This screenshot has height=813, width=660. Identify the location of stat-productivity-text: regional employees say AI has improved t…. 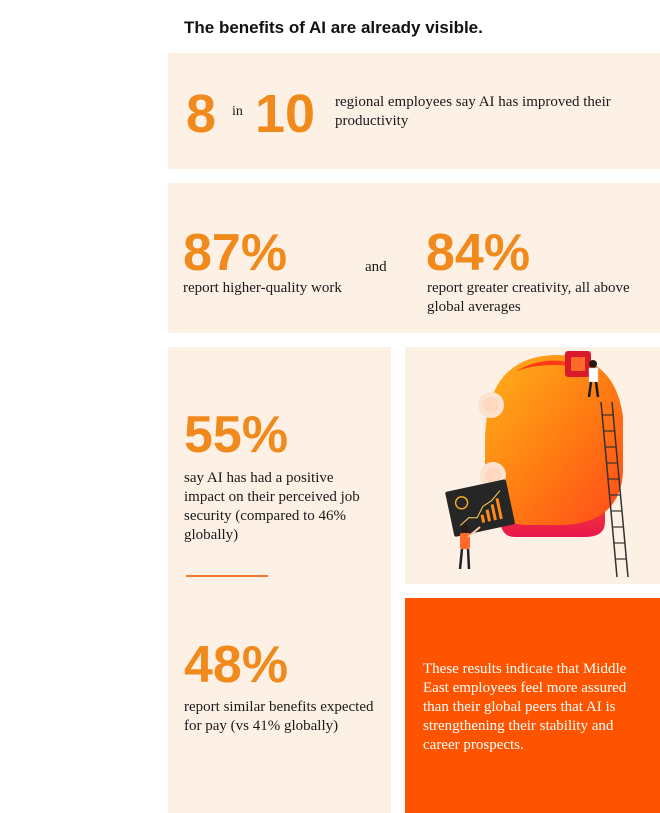
(473, 111).